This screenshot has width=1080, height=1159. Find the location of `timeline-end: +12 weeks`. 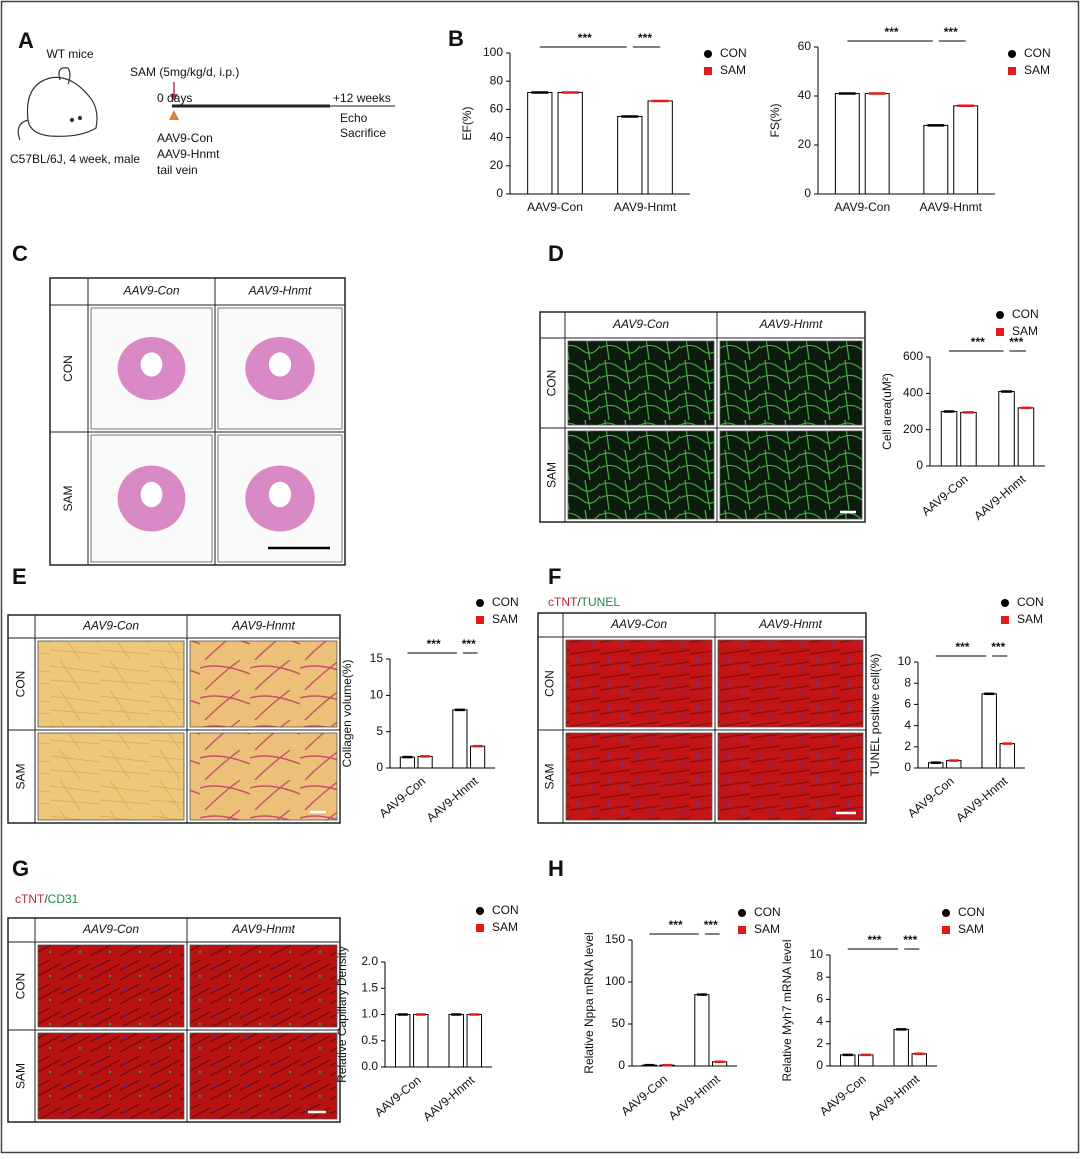

timeline-end: +12 weeks is located at coordinates (362, 98).